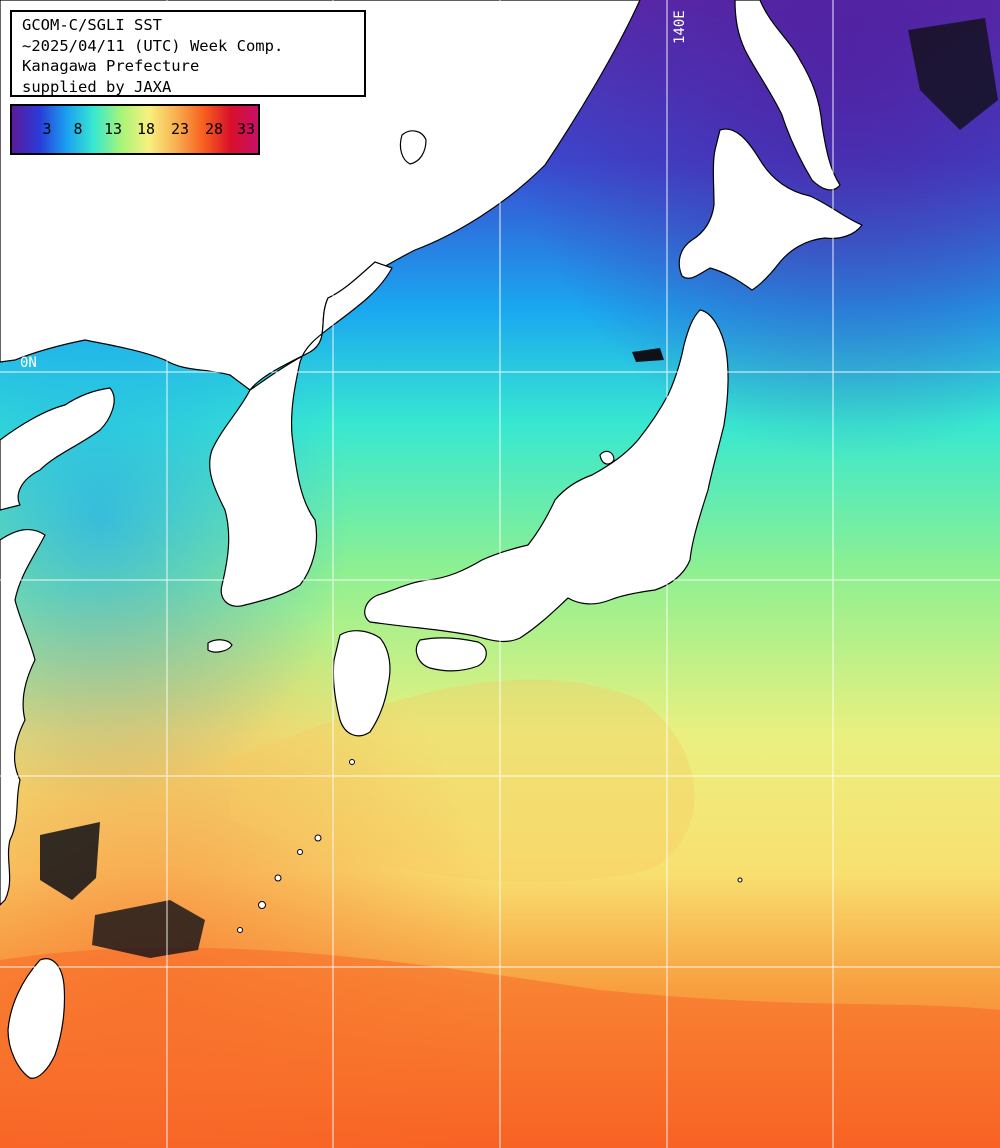 The image size is (1000, 1148). Describe the element at coordinates (97, 86) in the screenshot. I see `info-credit: supplied by JAXA` at that location.